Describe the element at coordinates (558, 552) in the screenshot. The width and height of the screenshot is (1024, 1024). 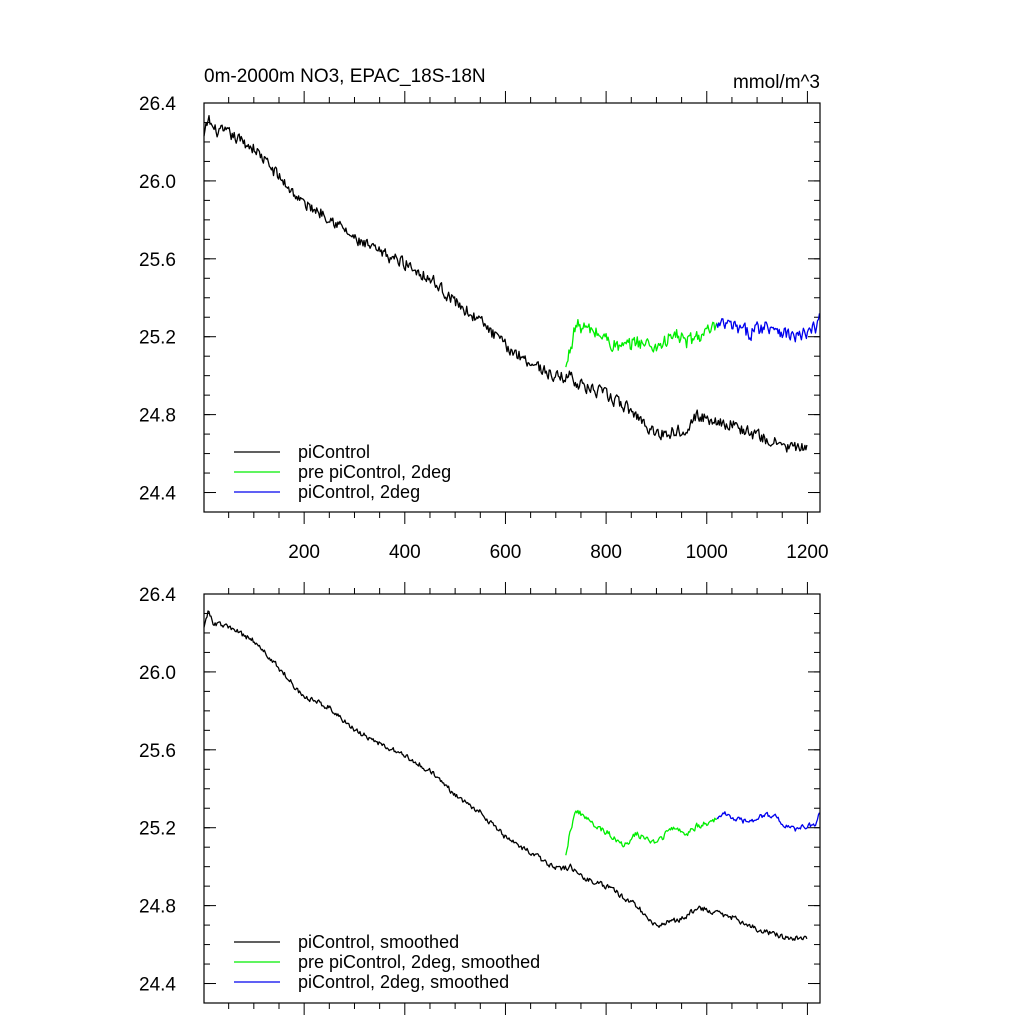
I see `x-axis-labels: 200 400 600 800 1000 1200` at that location.